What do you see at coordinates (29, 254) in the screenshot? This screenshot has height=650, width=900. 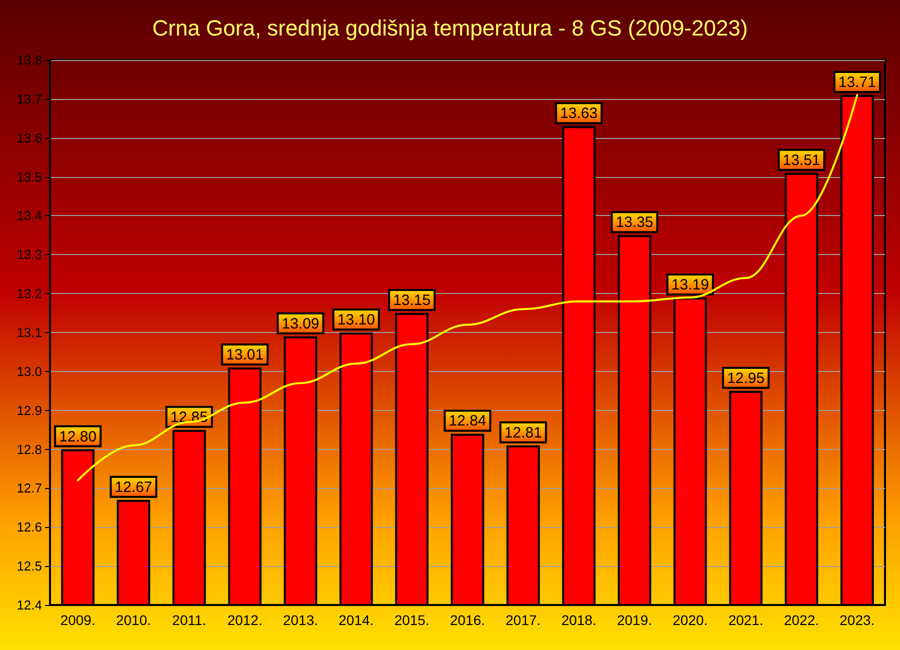 I see `y-tick-label: 13.3` at bounding box center [29, 254].